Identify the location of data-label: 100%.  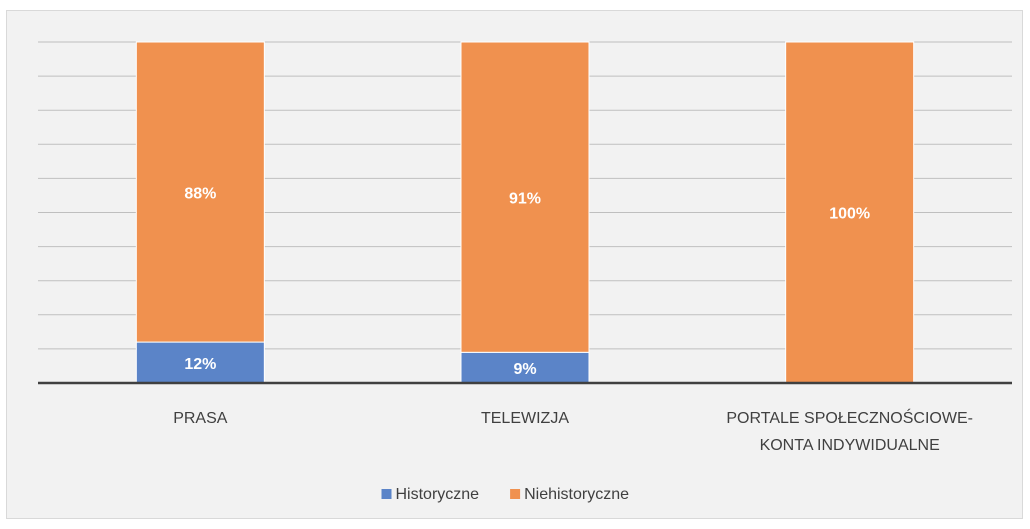
(849, 214).